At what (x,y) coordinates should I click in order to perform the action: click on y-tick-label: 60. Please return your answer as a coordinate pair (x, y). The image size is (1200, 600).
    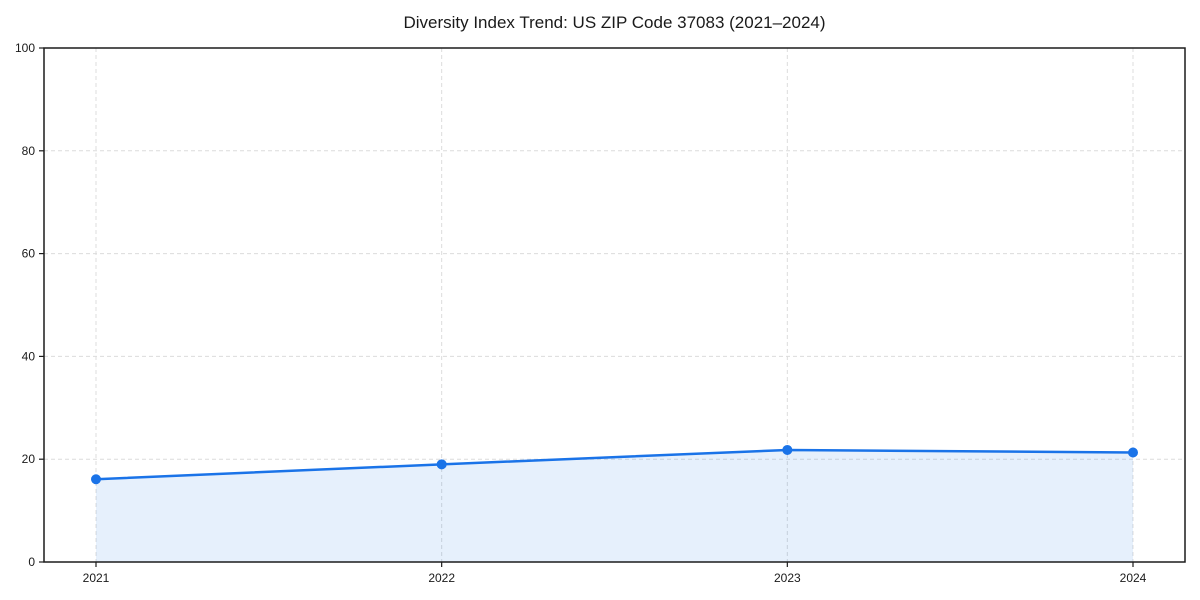
    Looking at the image, I should click on (29, 254).